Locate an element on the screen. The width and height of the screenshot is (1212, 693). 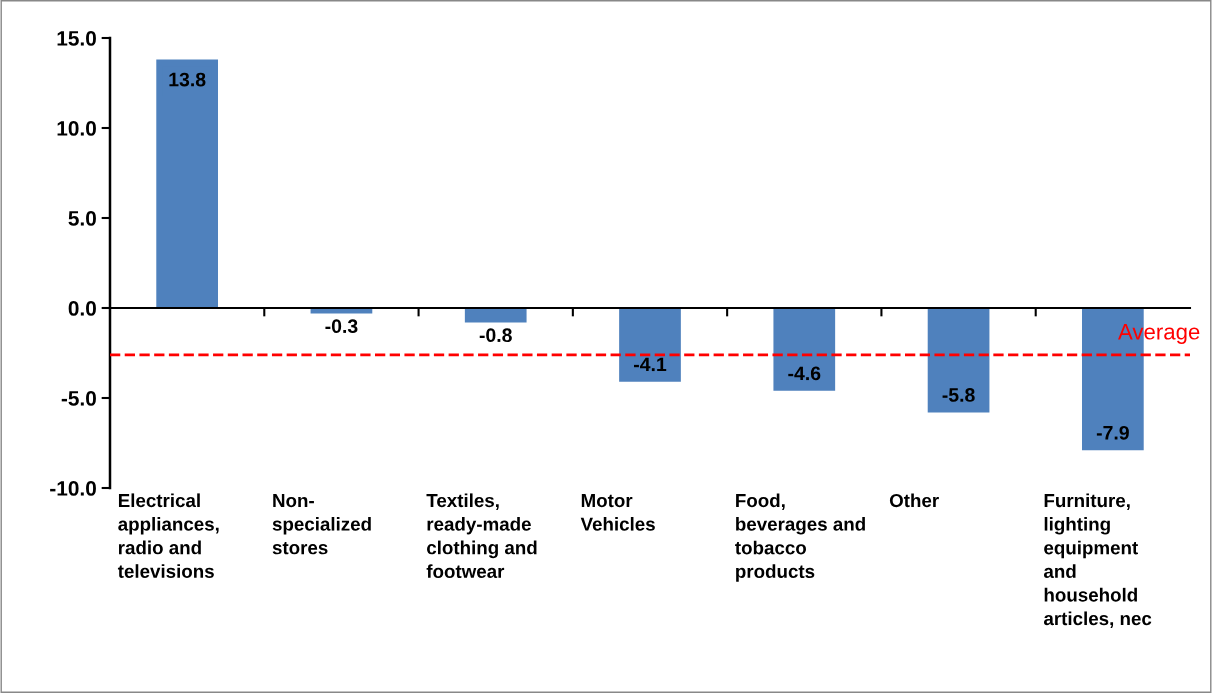
y-tick-label: -5.0 is located at coordinates (78, 398).